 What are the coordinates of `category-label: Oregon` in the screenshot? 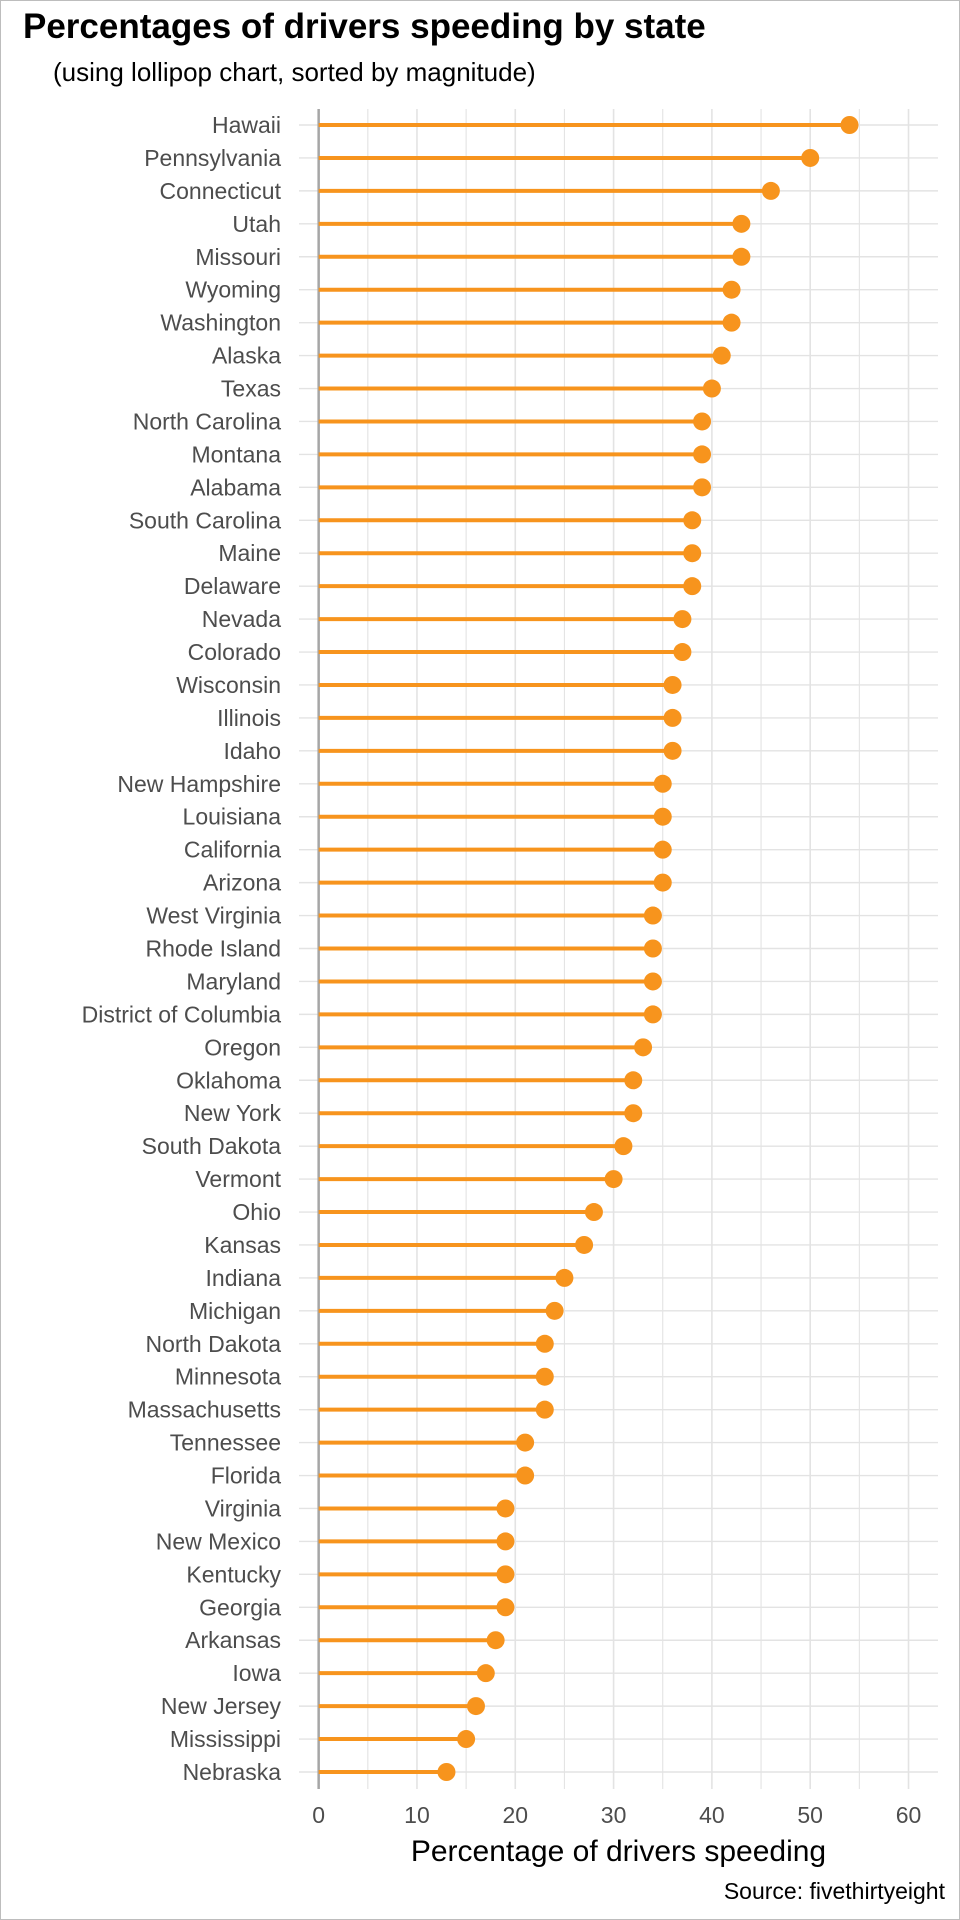 It's located at (242, 1047).